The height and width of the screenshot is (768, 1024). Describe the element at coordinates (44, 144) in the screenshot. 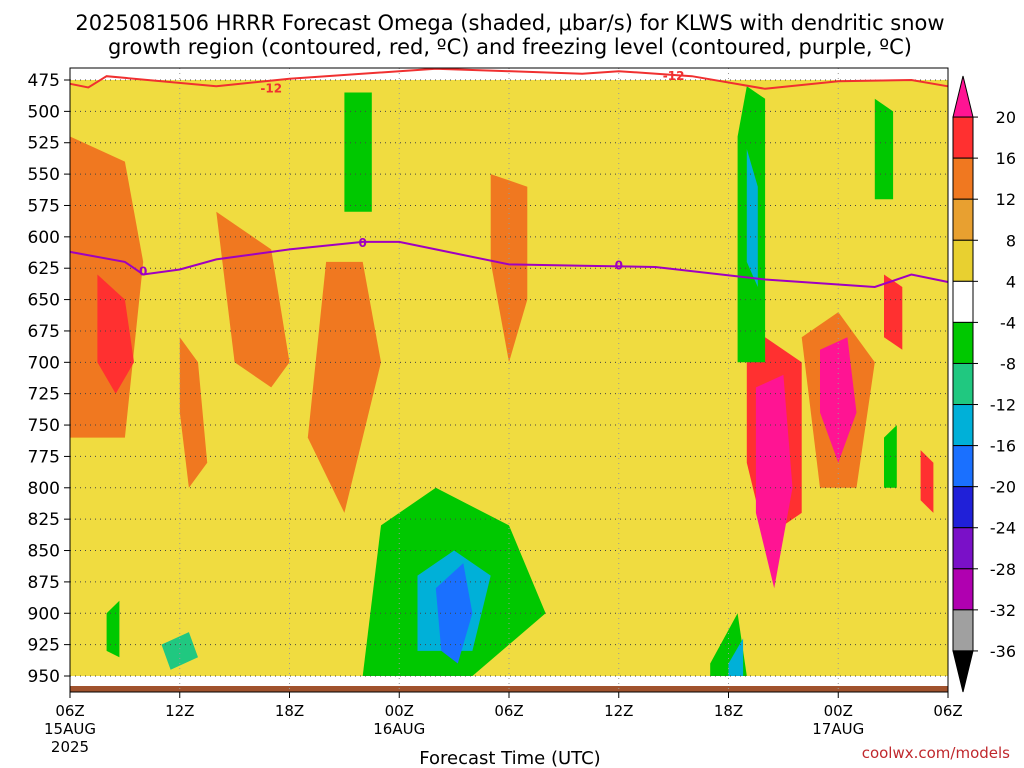

I see `y-tick-label: 525` at that location.